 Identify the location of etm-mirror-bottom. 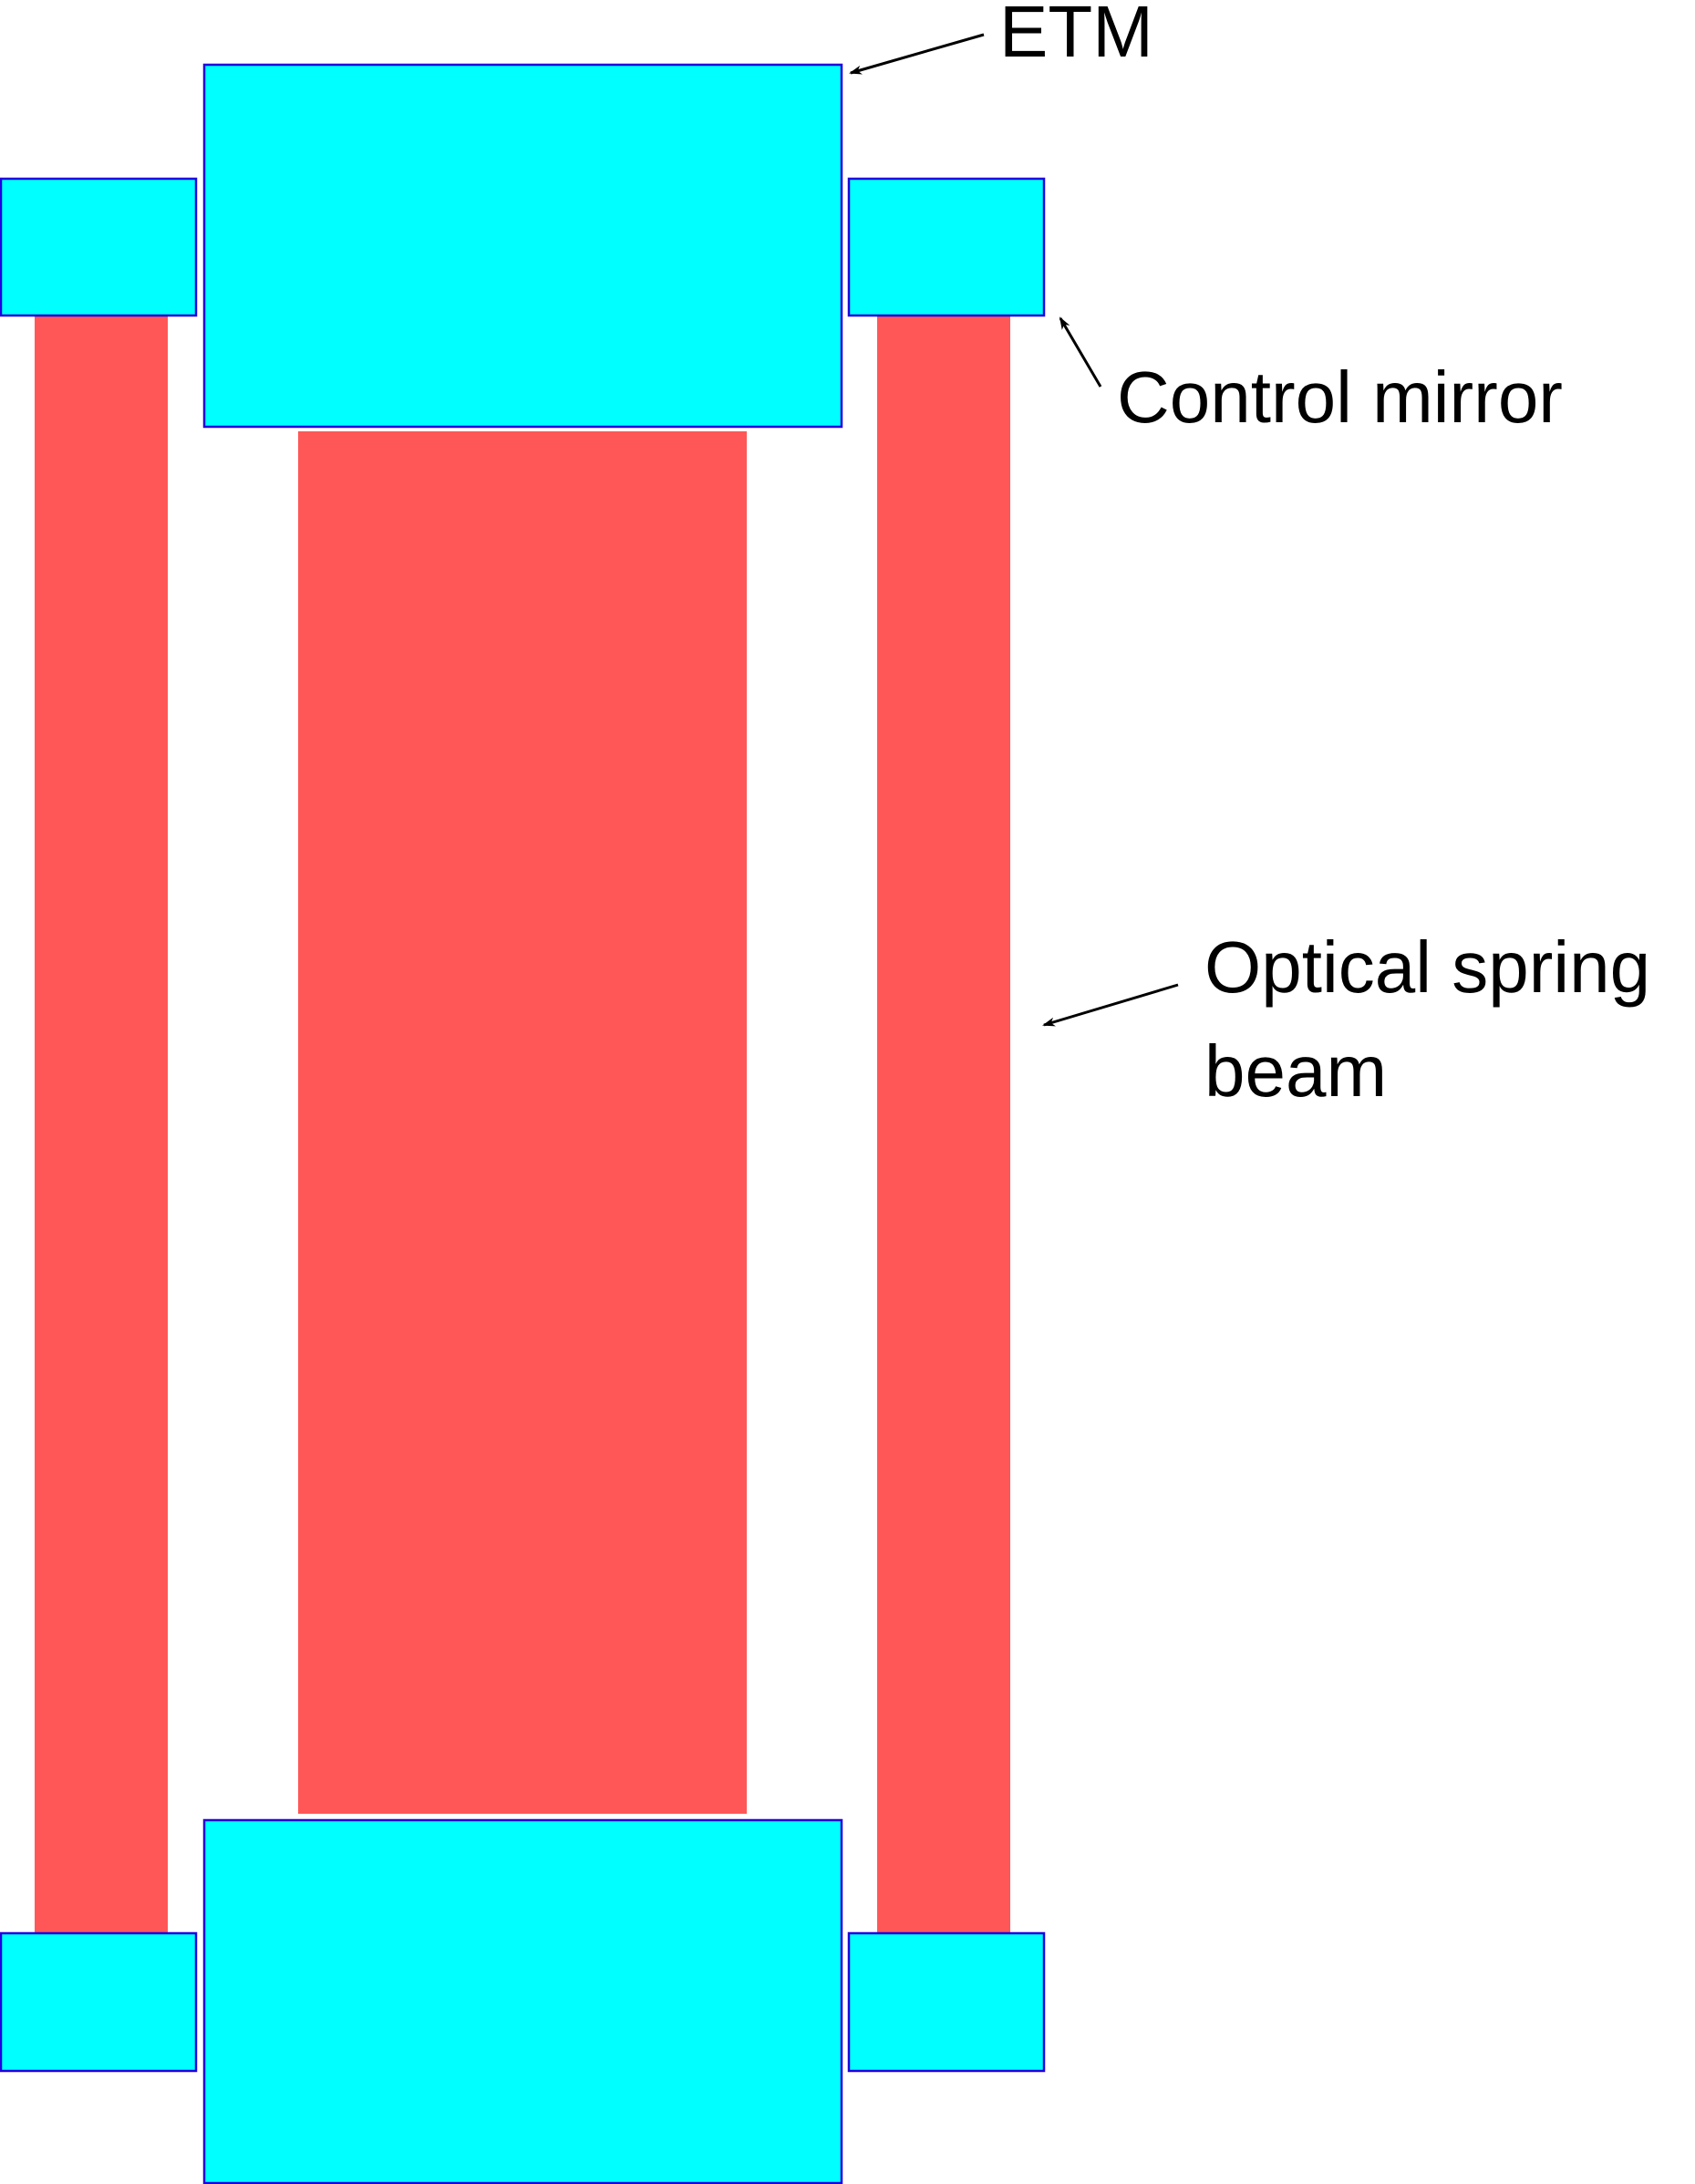
(522, 2001).